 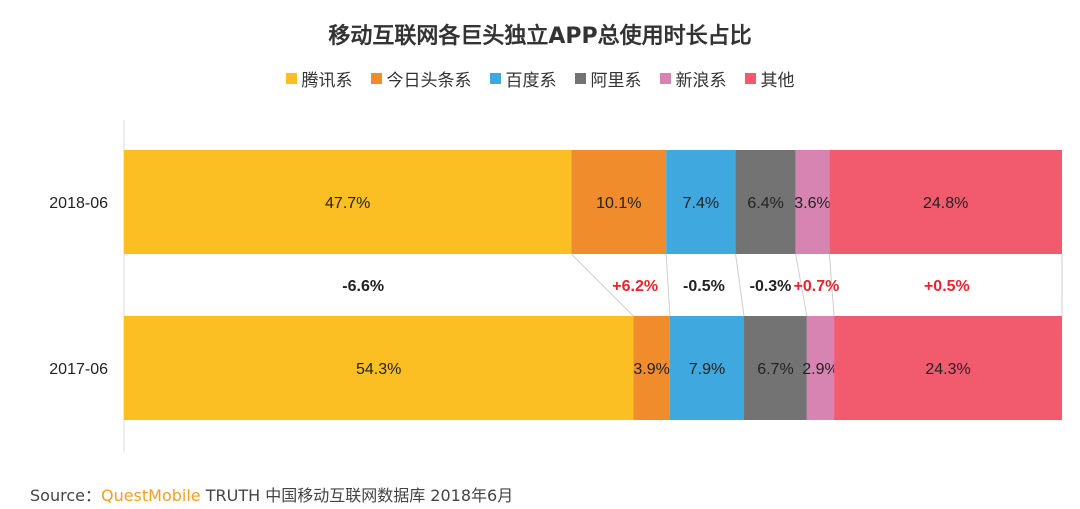 I want to click on data-label: 10.1%, so click(x=618, y=203).